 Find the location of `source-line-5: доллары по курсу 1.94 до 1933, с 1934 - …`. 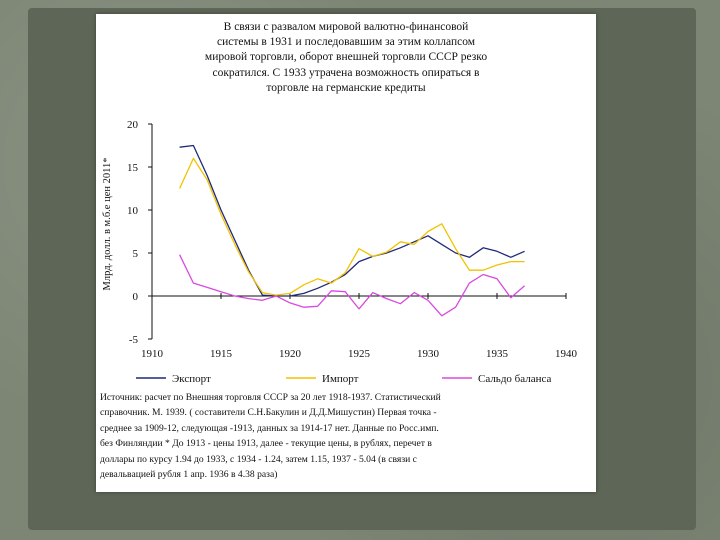

source-line-5: доллары по курсу 1.94 до 1933, с 1934 - … is located at coordinates (258, 459).